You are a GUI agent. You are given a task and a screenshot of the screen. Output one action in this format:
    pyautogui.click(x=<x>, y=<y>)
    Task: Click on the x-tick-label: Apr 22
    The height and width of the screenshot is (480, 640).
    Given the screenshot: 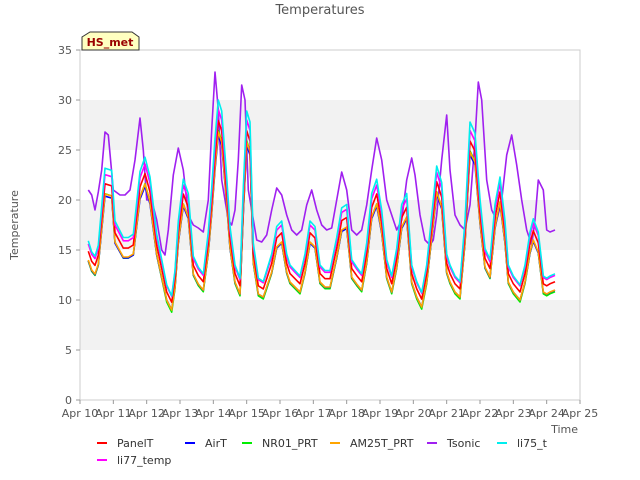 What is the action you would take?
    pyautogui.click(x=480, y=413)
    